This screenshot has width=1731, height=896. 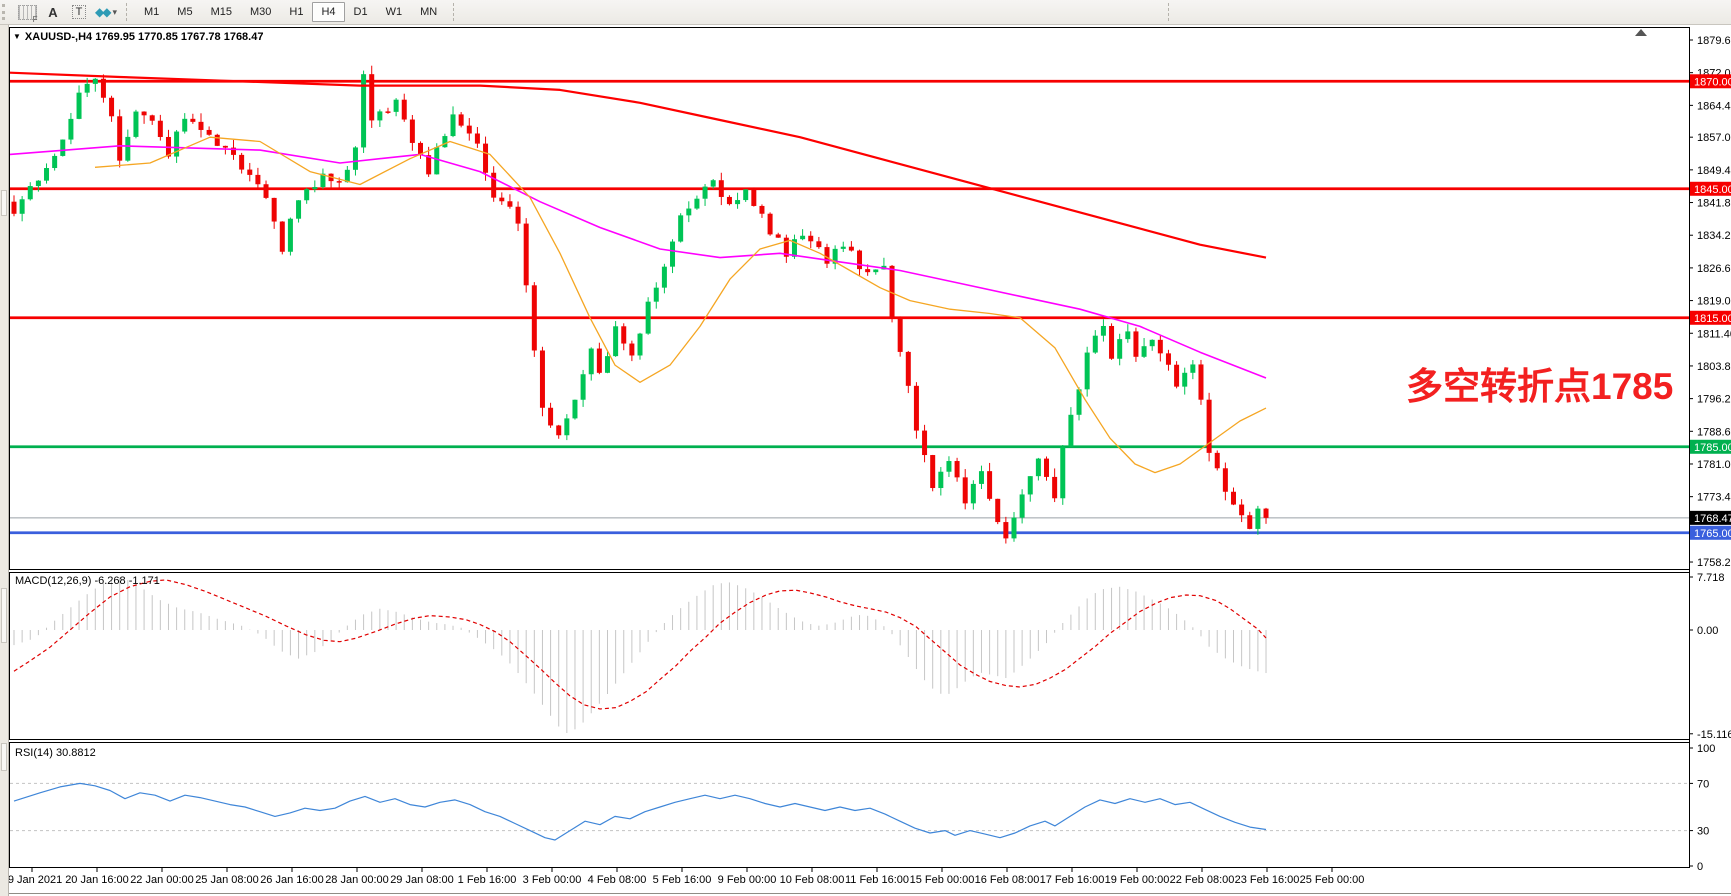 I want to click on svg-text: 1773.40, so click(x=1714, y=498).